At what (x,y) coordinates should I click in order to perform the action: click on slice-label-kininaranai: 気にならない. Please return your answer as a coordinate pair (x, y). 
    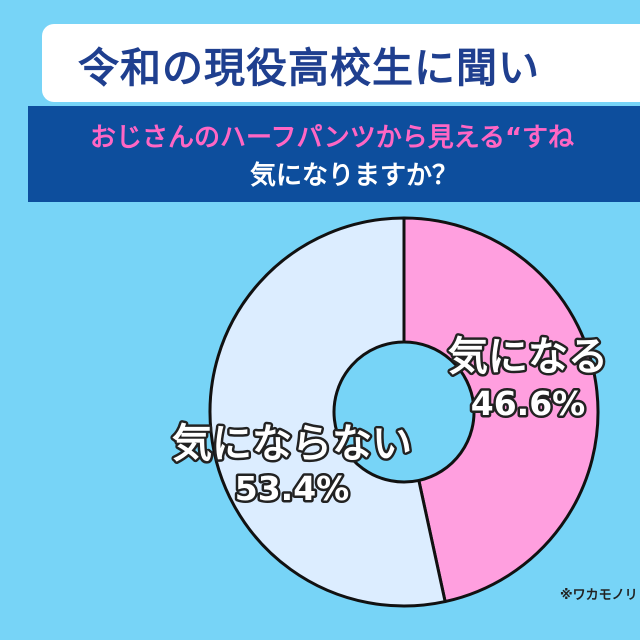
    Looking at the image, I should click on (292, 444).